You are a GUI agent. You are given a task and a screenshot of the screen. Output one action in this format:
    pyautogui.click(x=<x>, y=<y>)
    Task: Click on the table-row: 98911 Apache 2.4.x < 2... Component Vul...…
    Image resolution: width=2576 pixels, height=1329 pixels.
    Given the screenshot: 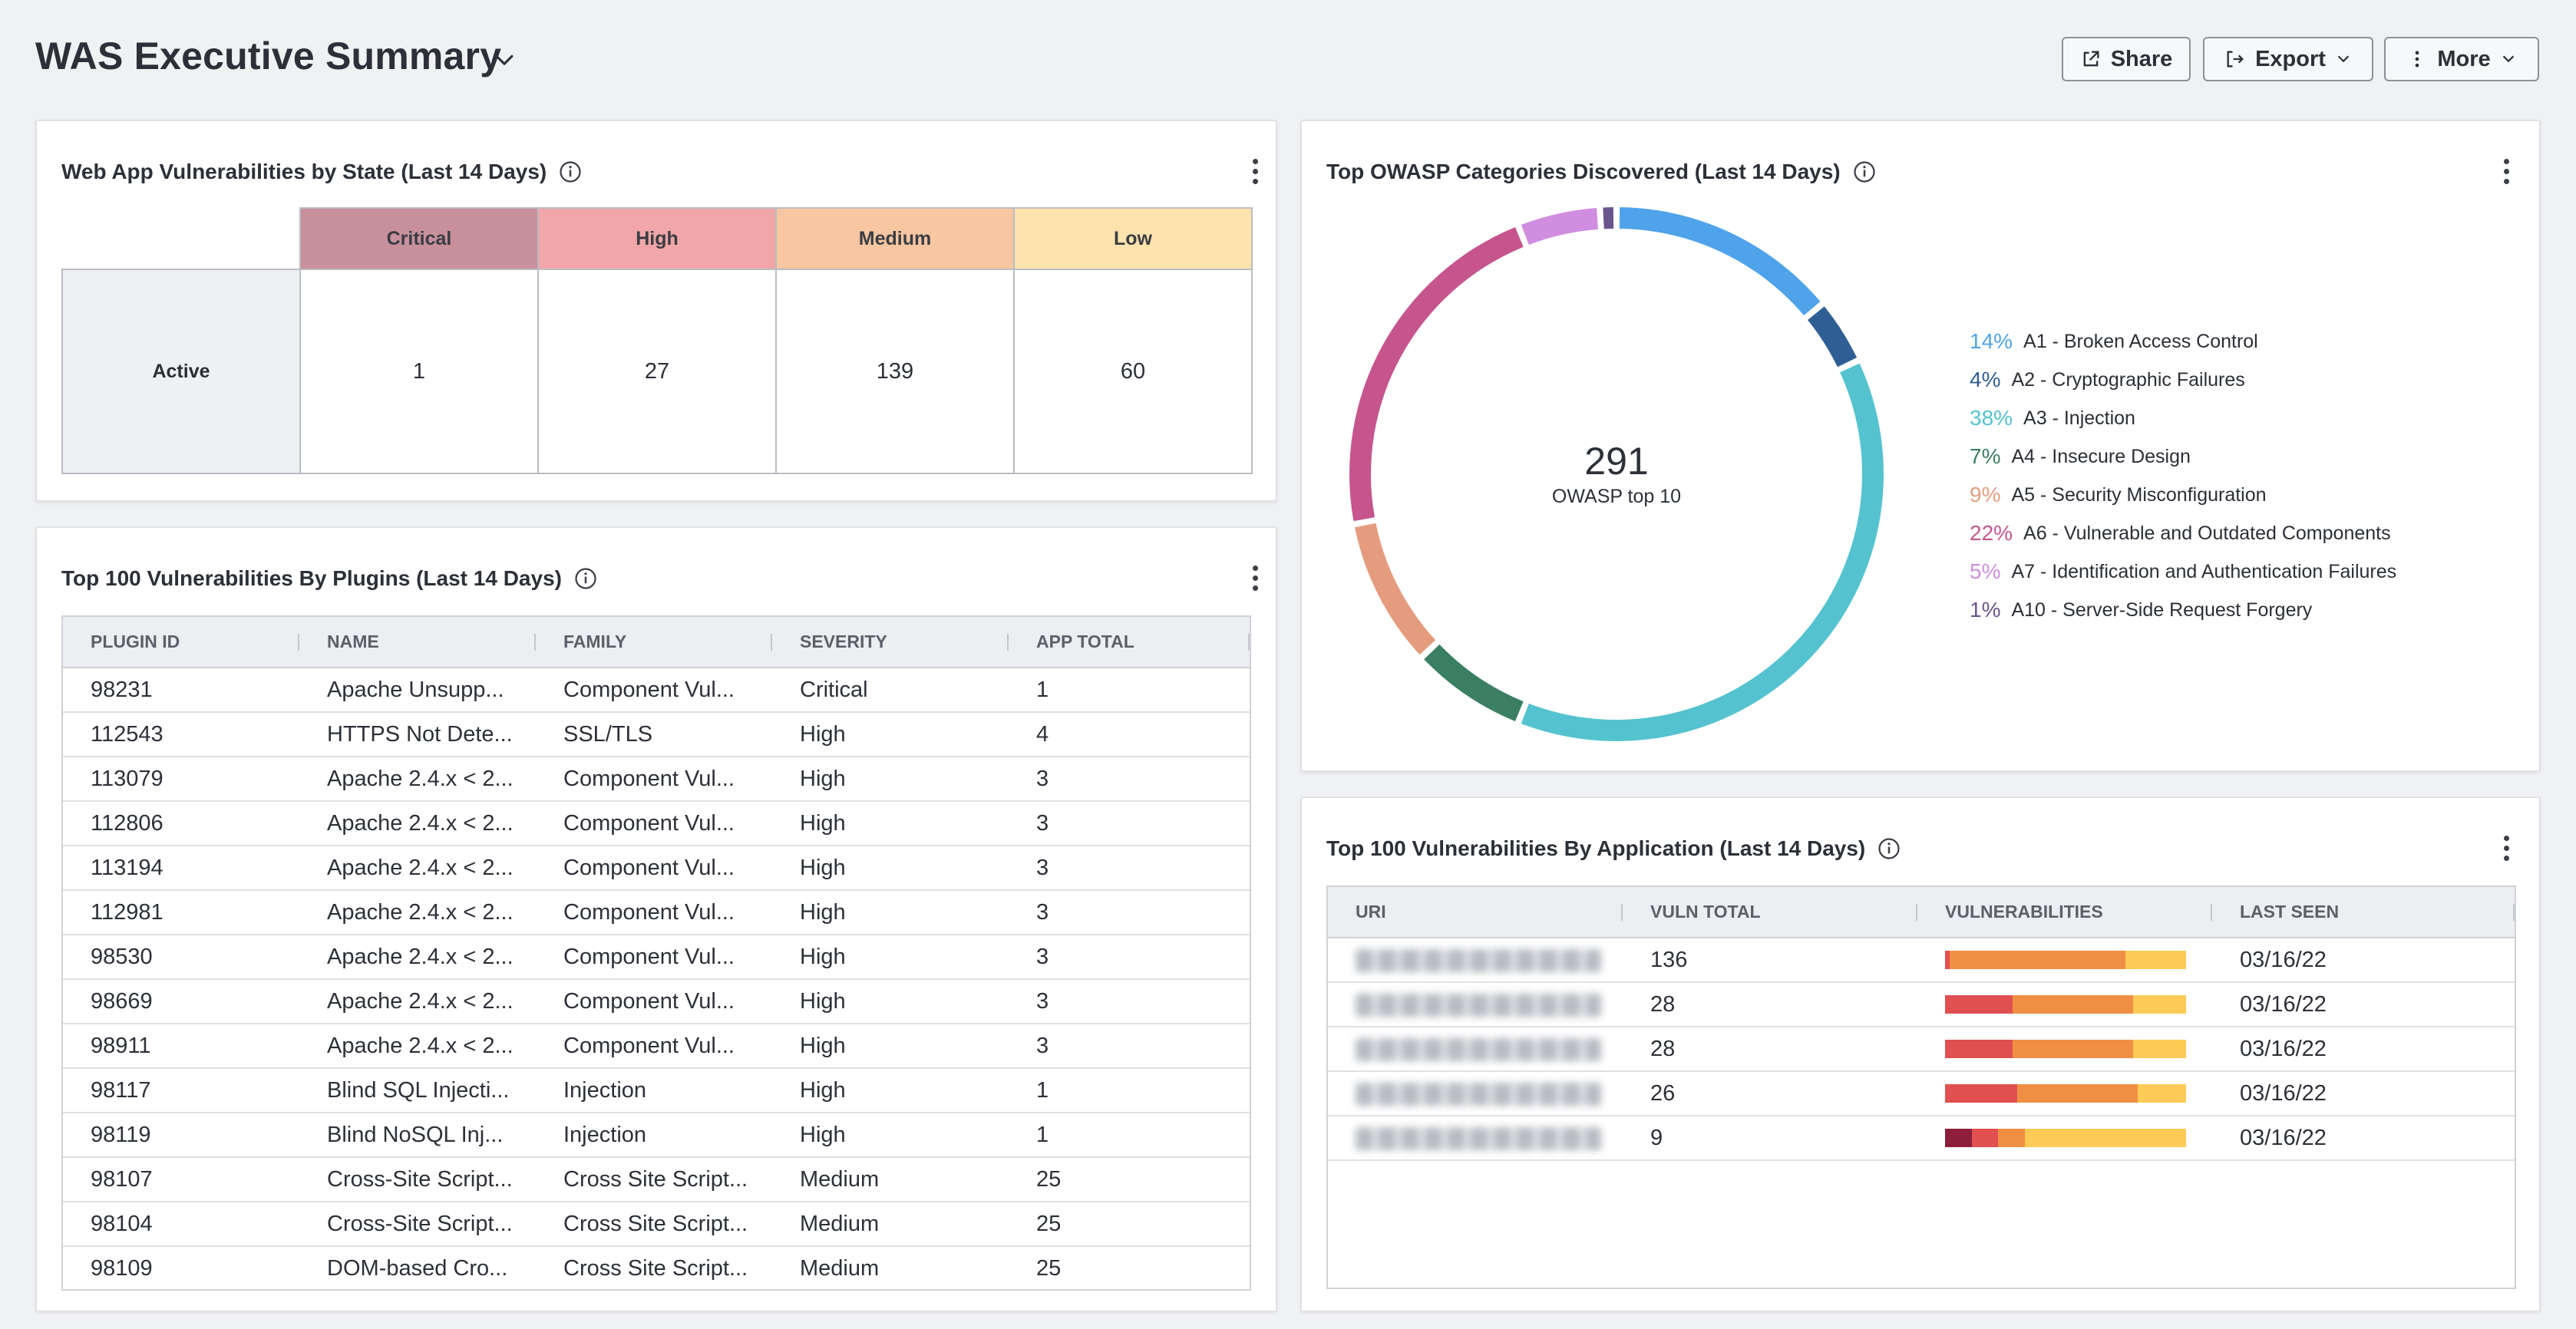 What is the action you would take?
    pyautogui.click(x=656, y=1046)
    